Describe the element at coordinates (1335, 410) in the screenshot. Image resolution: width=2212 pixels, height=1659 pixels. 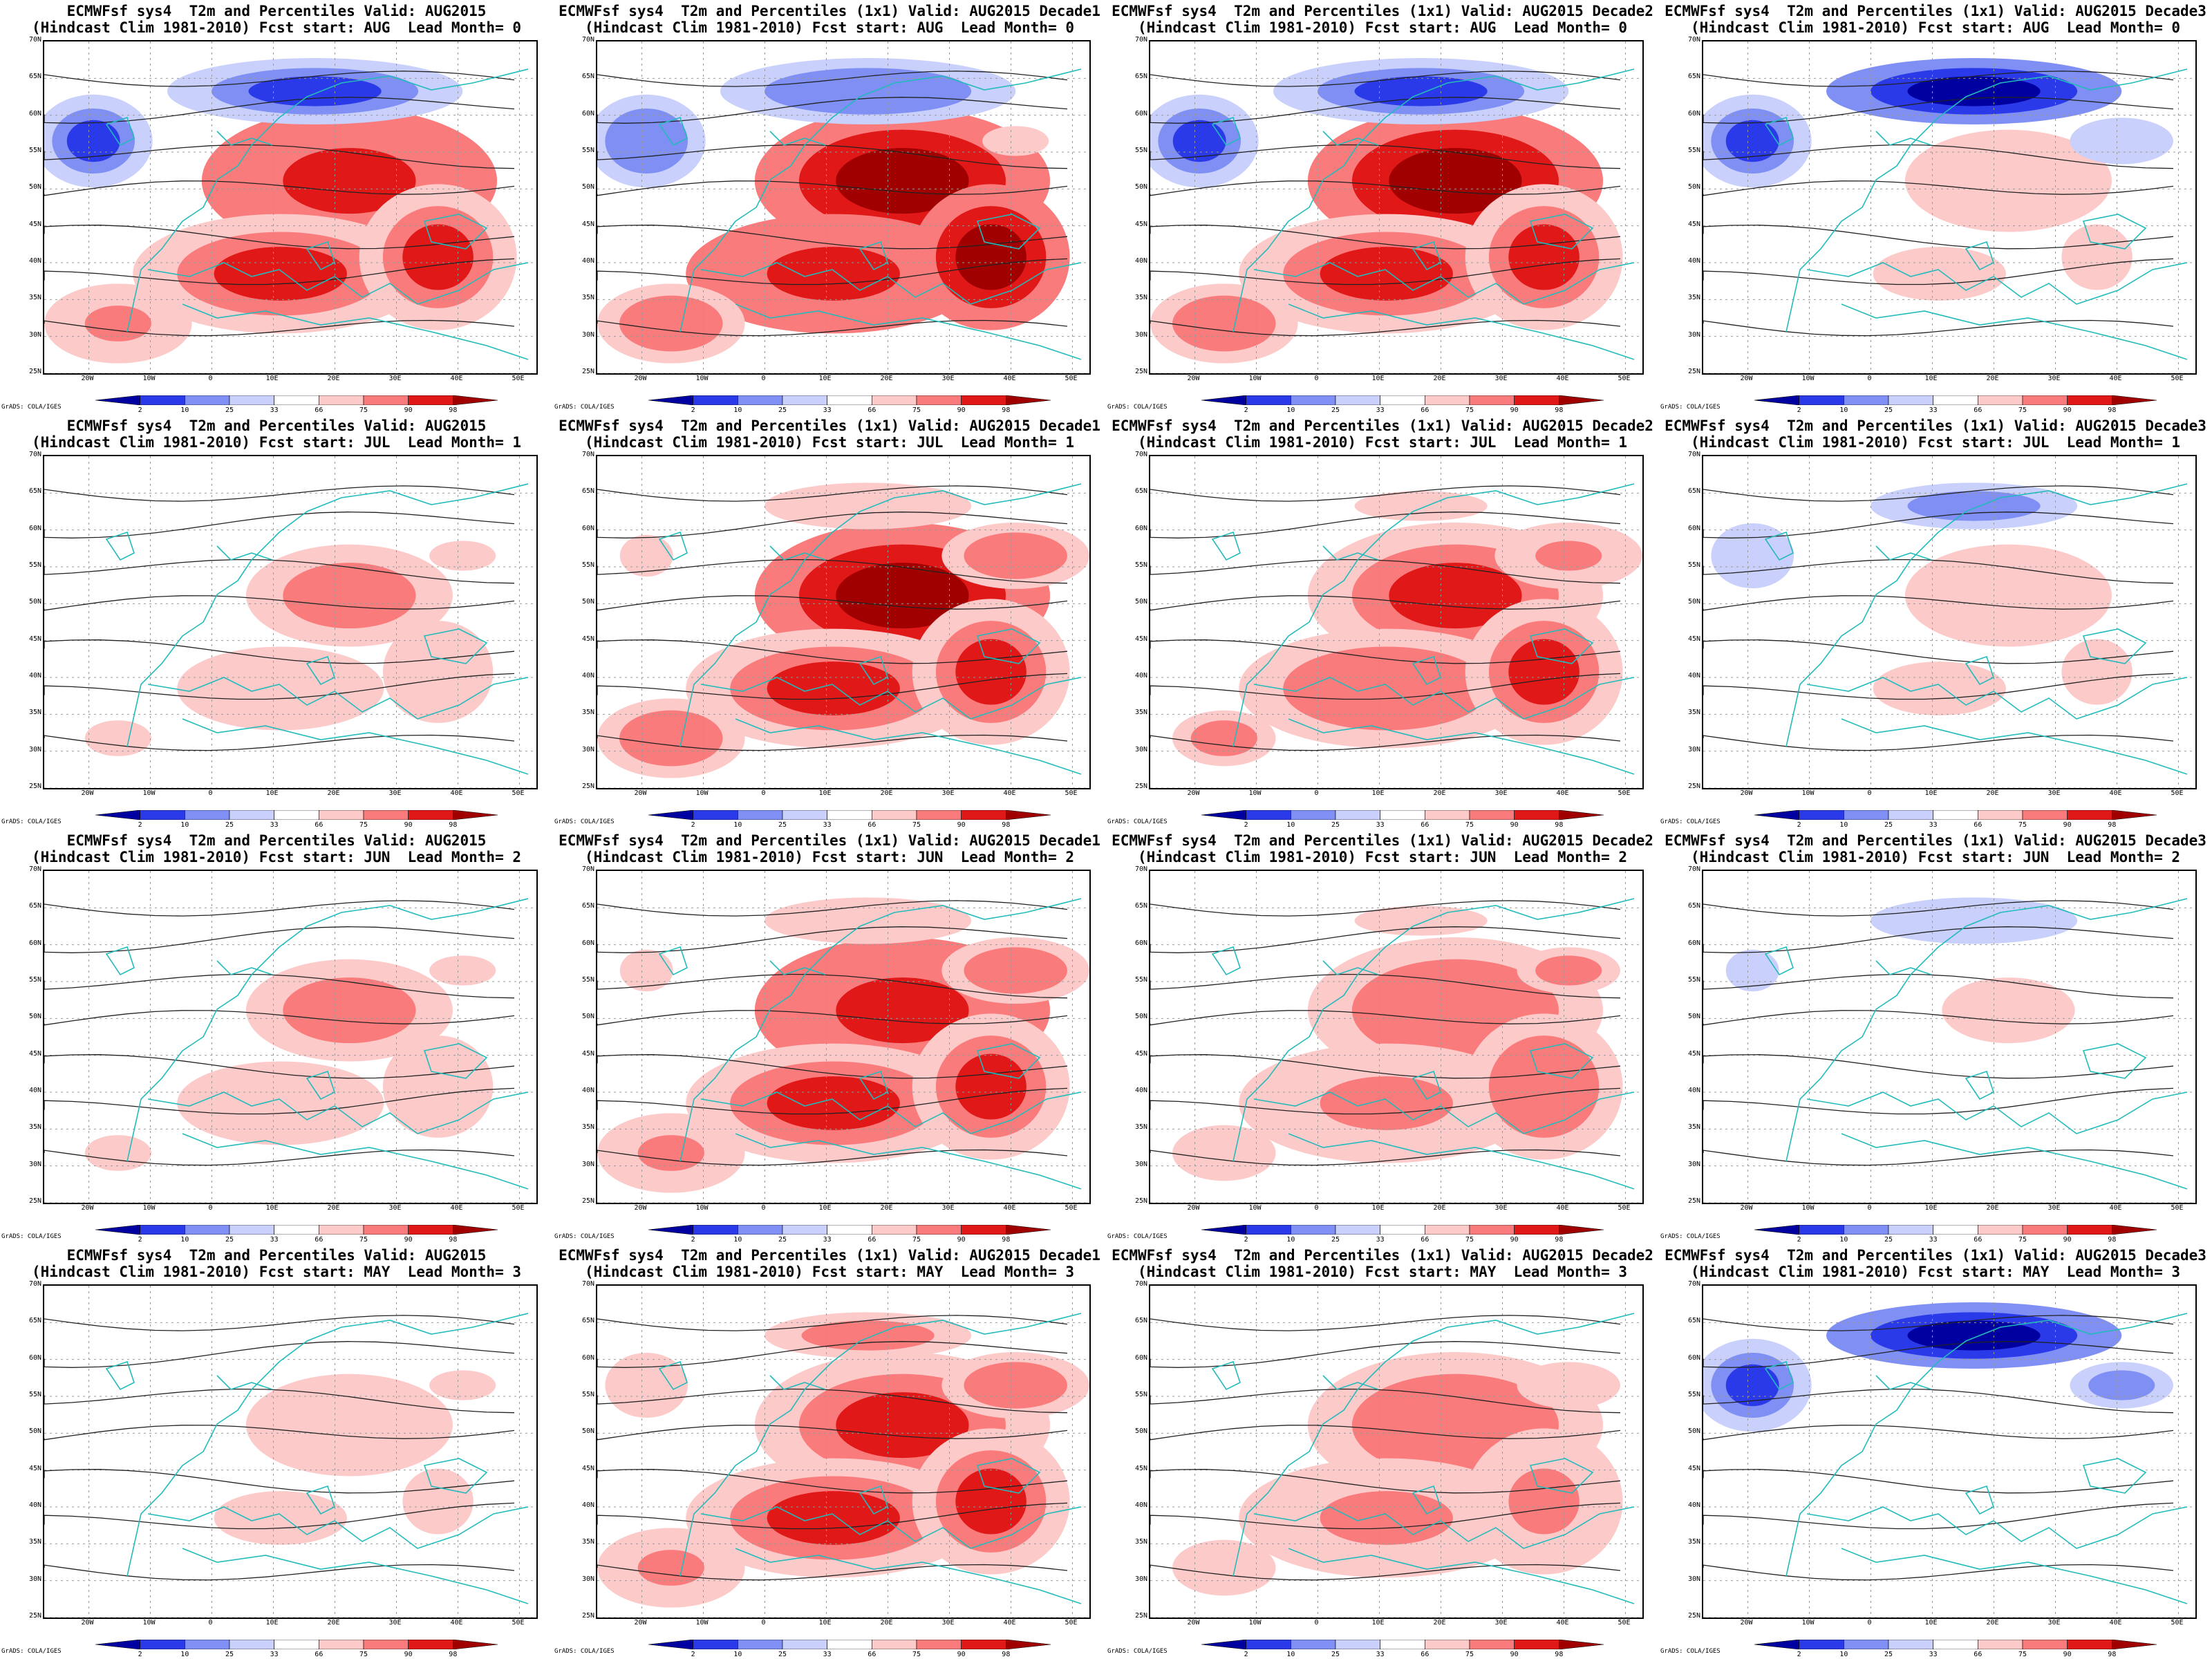
I see `colorbar-label: 25` at that location.